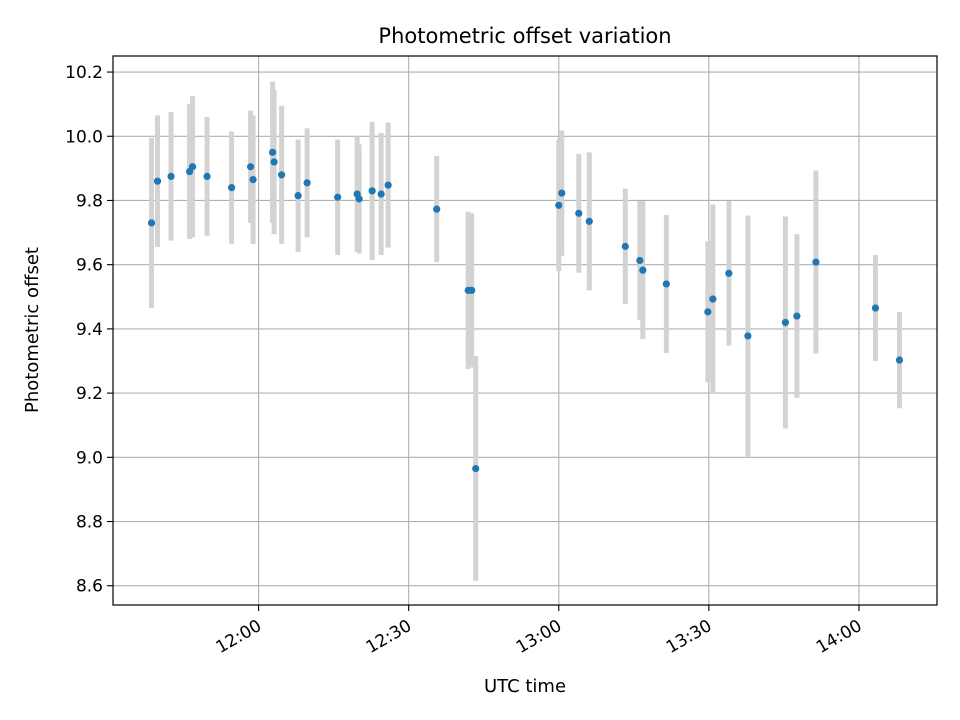 Image resolution: width=960 pixels, height=720 pixels. I want to click on y-tick-label: 9.8, so click(89, 201).